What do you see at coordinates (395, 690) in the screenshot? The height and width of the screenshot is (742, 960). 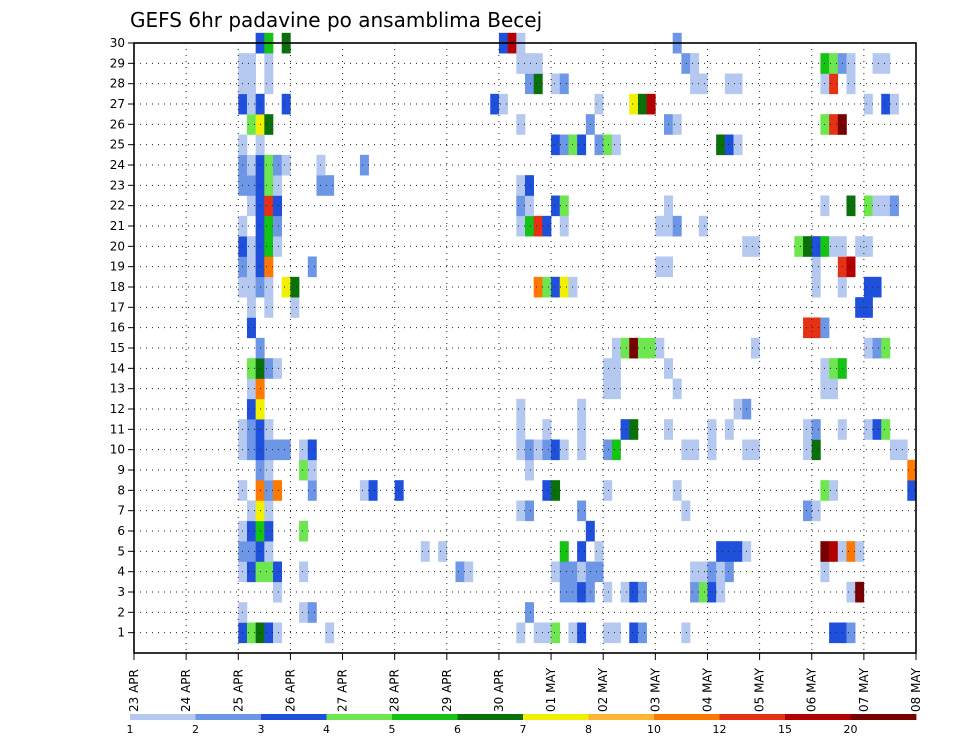 I see `x-tick-label: 28 APR` at bounding box center [395, 690].